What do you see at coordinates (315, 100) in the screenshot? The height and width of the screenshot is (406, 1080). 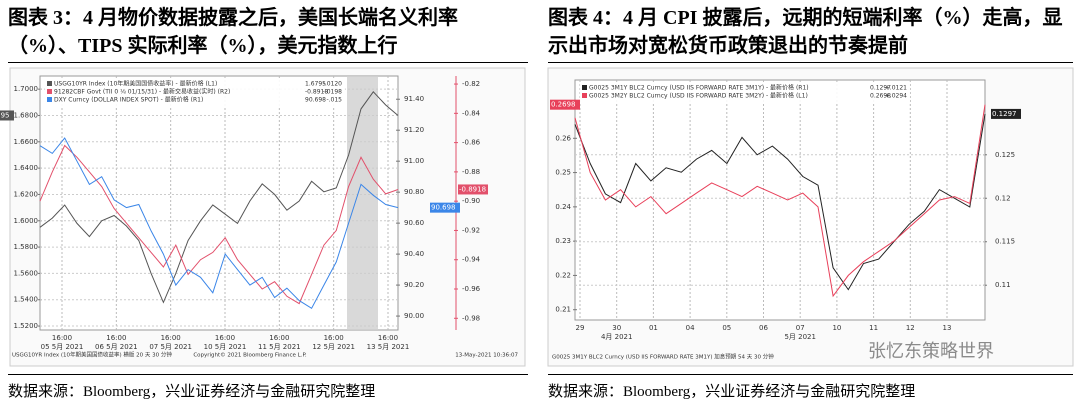 I see `legend-last: 90.698` at bounding box center [315, 100].